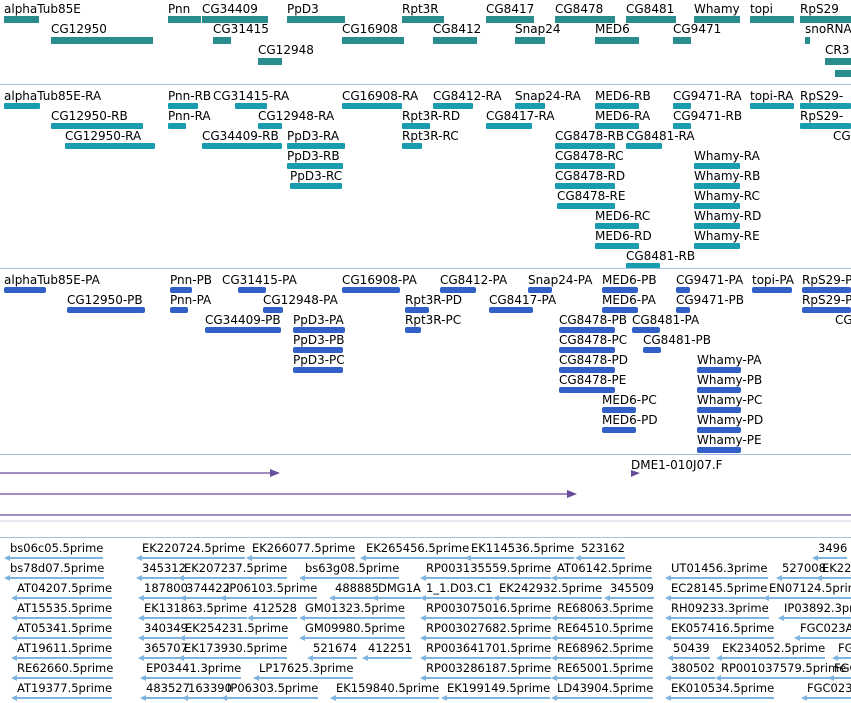 This screenshot has width=851, height=703. I want to click on est-label: EK265456.5prime, so click(418, 548).